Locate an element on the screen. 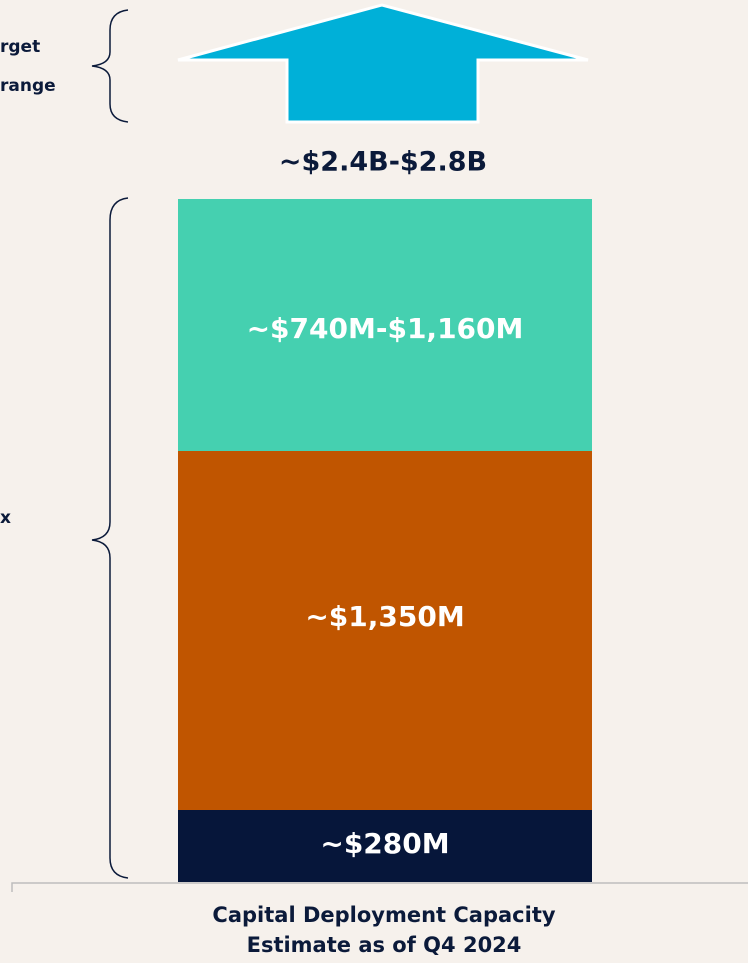 This screenshot has width=748, height=963. side-label: x is located at coordinates (5, 518).